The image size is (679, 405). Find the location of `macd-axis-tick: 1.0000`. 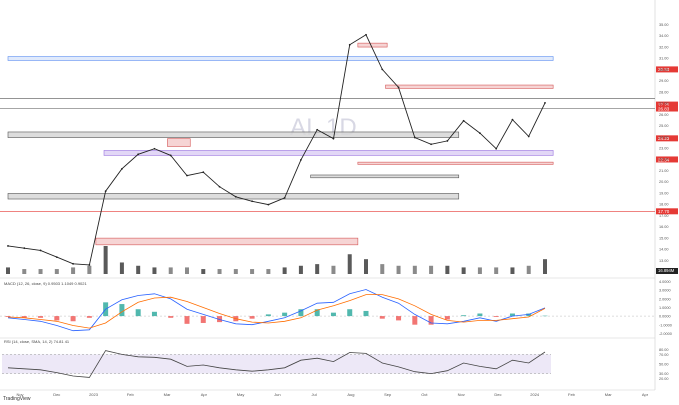

macd-axis-tick: 1.0000 is located at coordinates (665, 308).